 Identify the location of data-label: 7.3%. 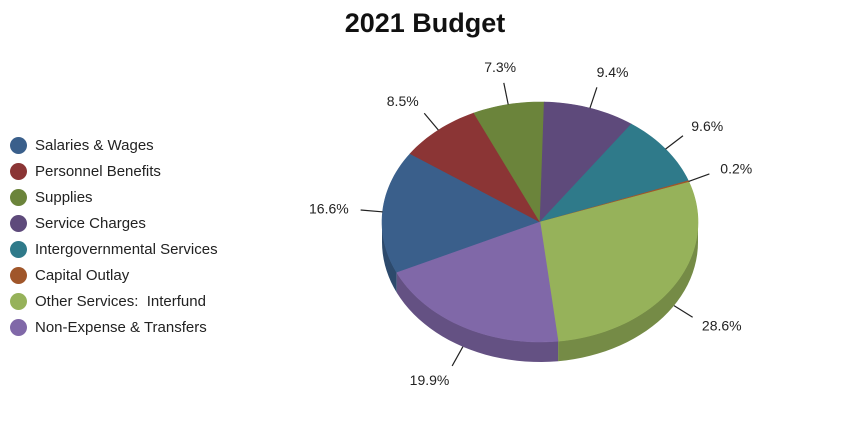
(500, 67).